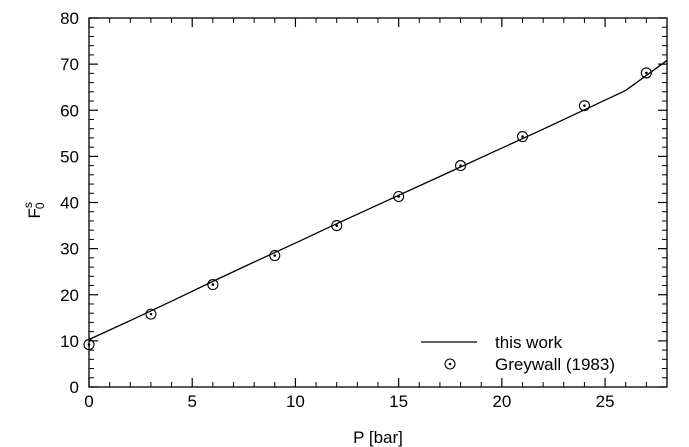 The width and height of the screenshot is (689, 447). Describe the element at coordinates (69, 18) in the screenshot. I see `y-tick-label: 80` at that location.